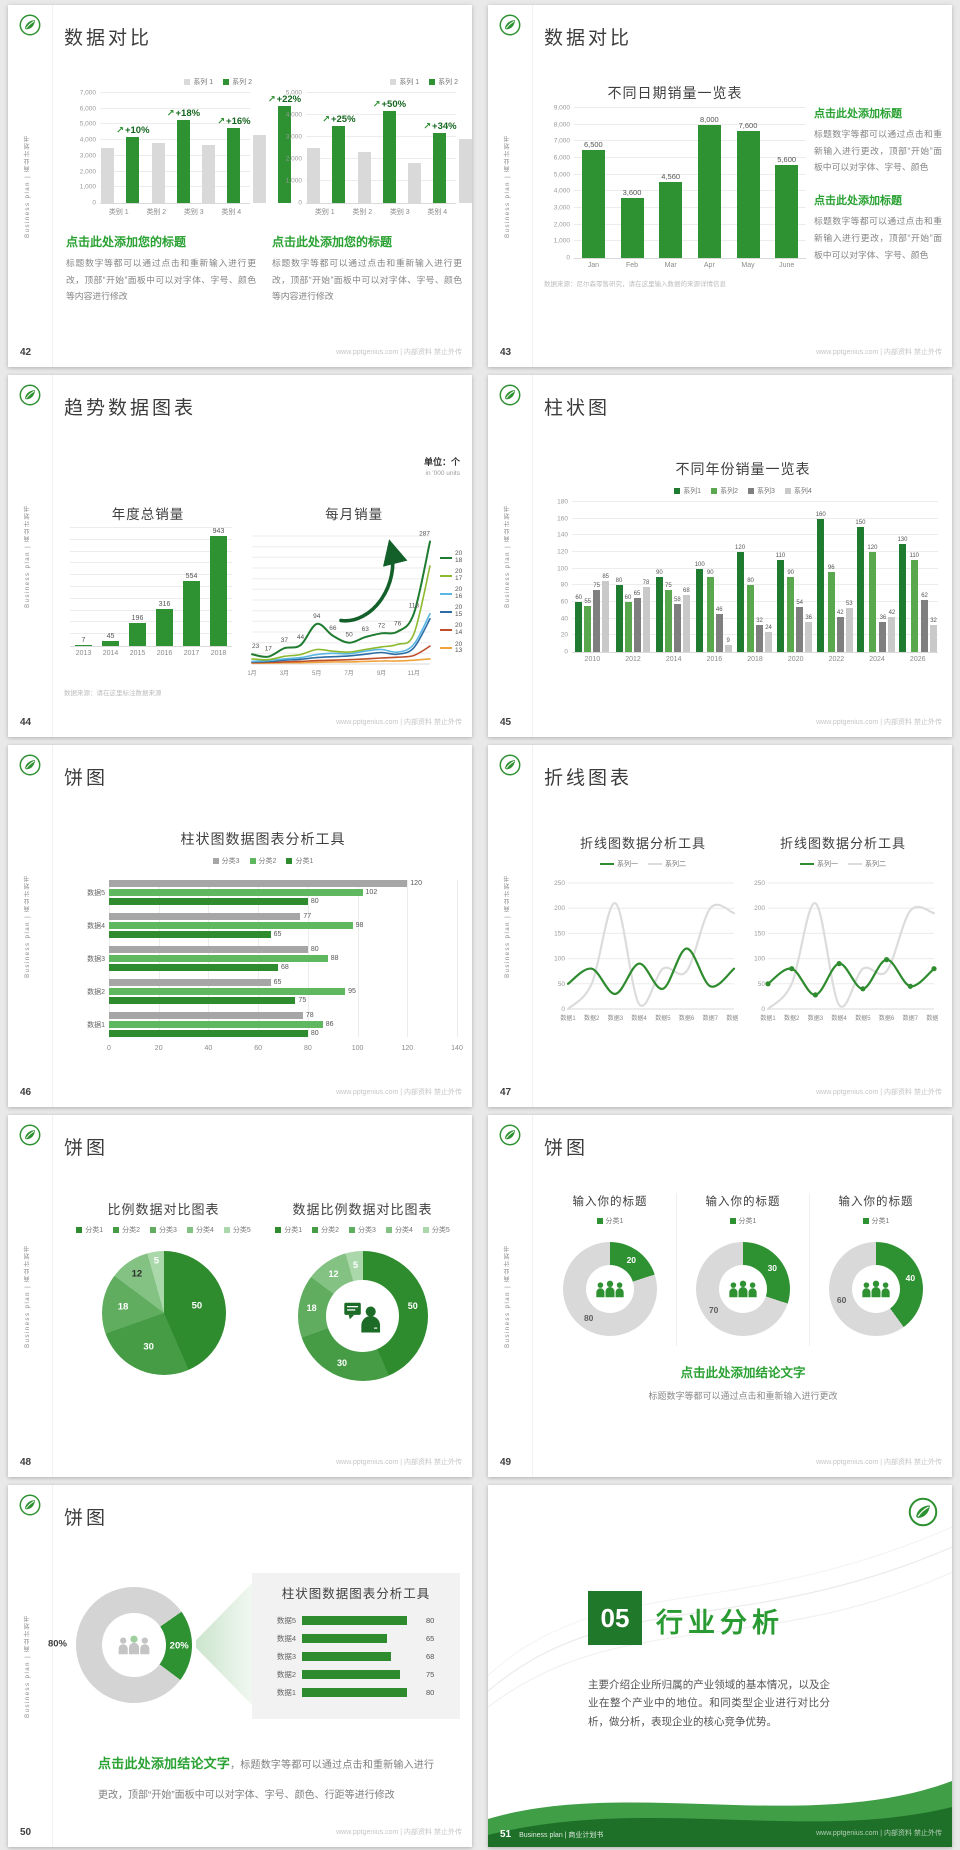 Image resolution: width=960 pixels, height=1850 pixels. What do you see at coordinates (579, 598) in the screenshot?
I see `bar-value-label: 60` at bounding box center [579, 598].